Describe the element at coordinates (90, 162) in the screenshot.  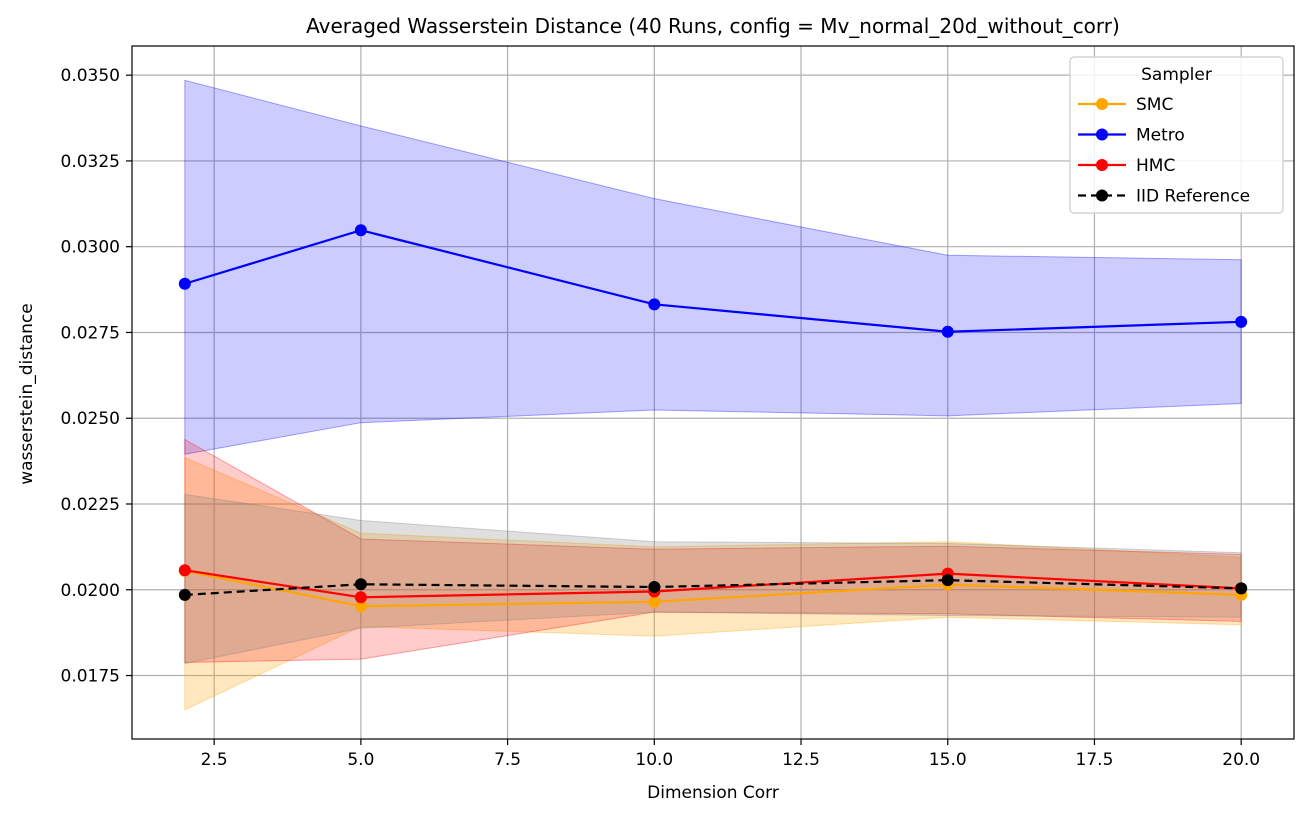
I see `y-tick-label: 0.0325` at that location.